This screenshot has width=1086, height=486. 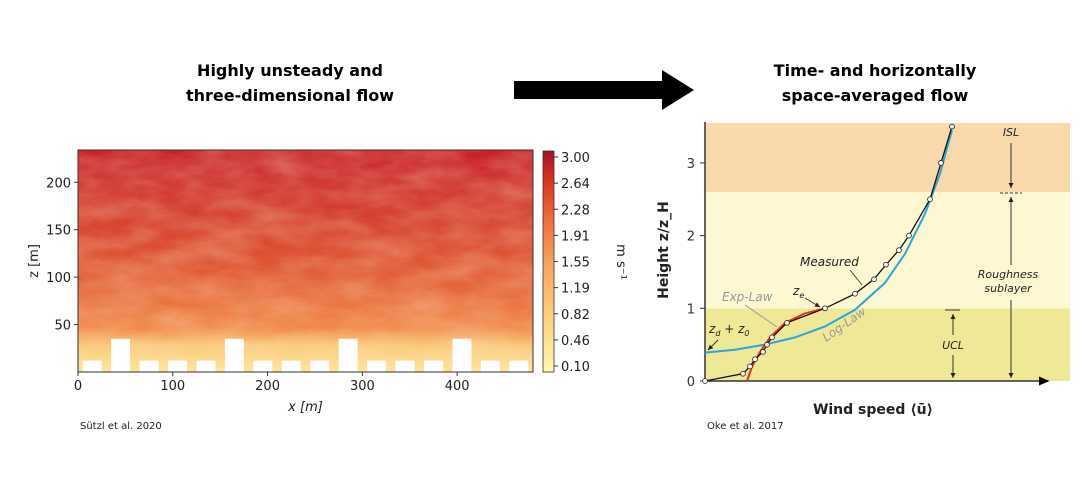 What do you see at coordinates (713, 345) in the screenshot?
I see `zd-arrow` at bounding box center [713, 345].